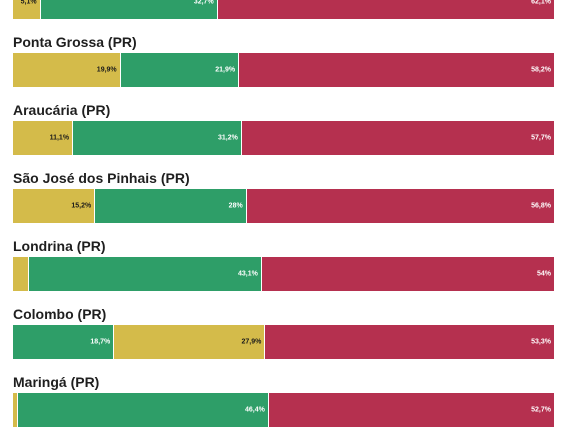  What do you see at coordinates (143, 410) in the screenshot?
I see `bar-segment-green: 46,4%` at bounding box center [143, 410].